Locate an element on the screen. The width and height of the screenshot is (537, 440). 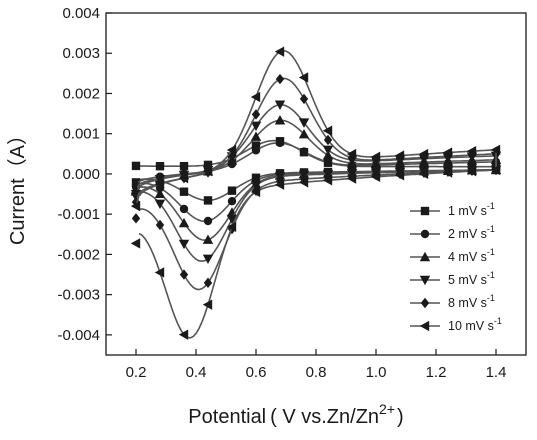
x-axis-title: Potential( V vs.Zn/Zn2+) is located at coordinates (295, 414).